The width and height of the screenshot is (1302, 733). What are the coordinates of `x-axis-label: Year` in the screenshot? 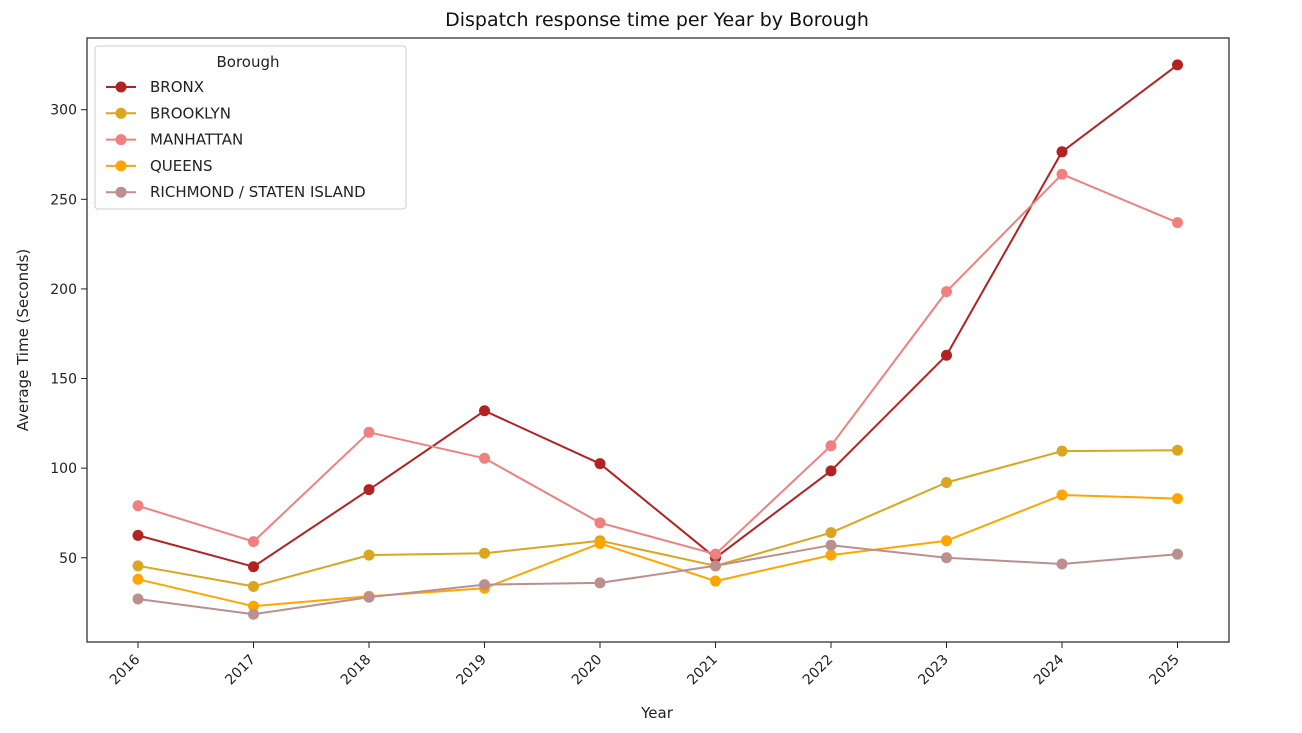 It's located at (657, 713).